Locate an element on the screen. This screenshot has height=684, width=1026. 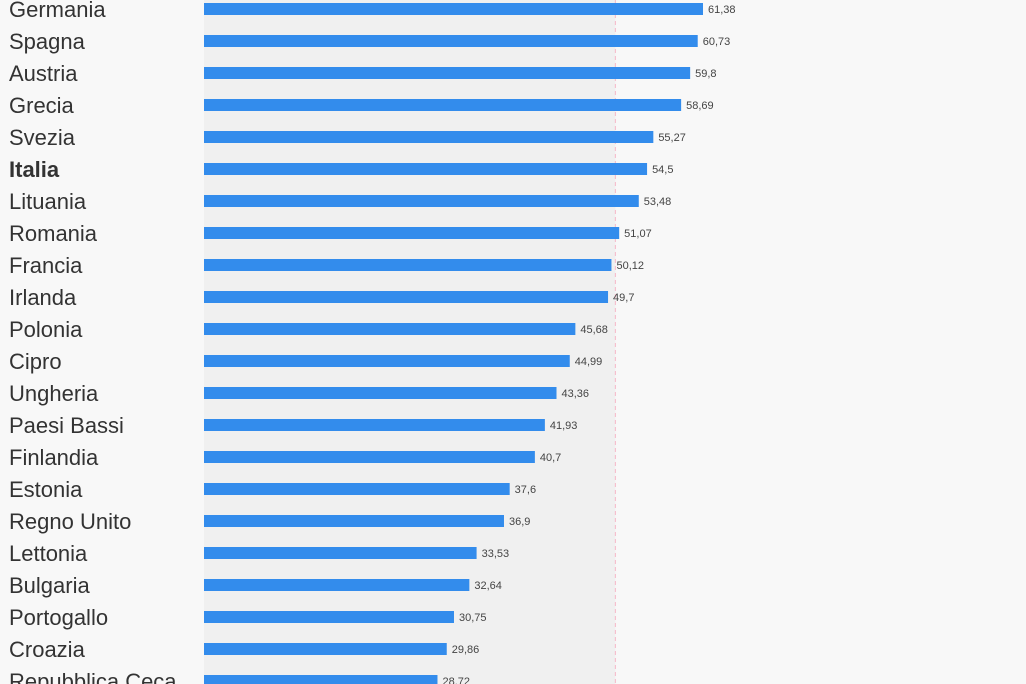
category-label: Croazia is located at coordinates (47, 649).